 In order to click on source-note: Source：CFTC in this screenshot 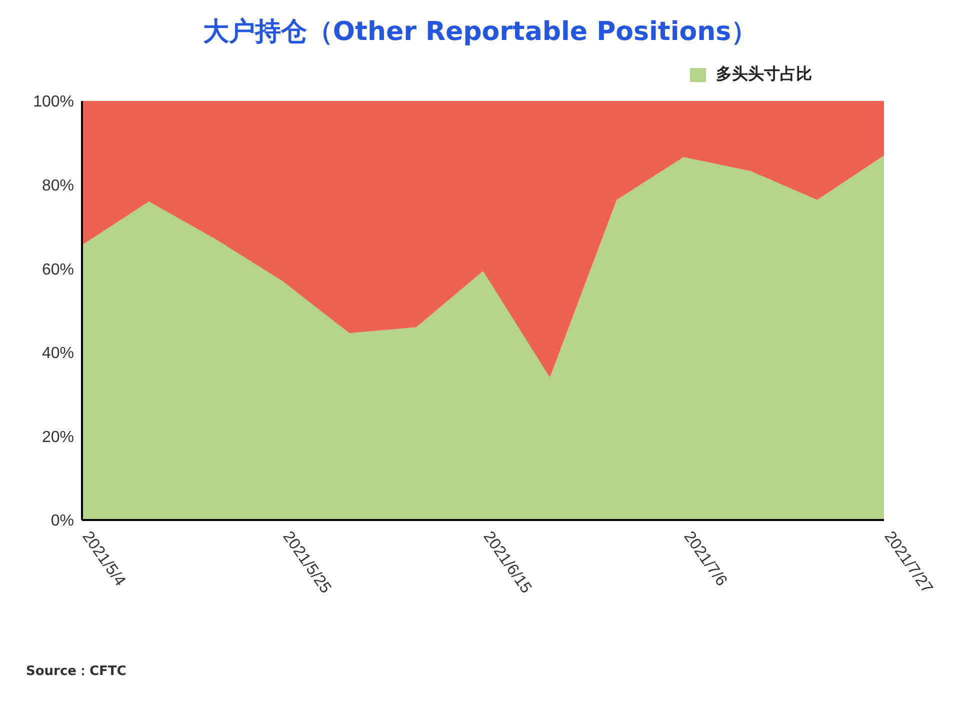, I will do `click(76, 671)`.